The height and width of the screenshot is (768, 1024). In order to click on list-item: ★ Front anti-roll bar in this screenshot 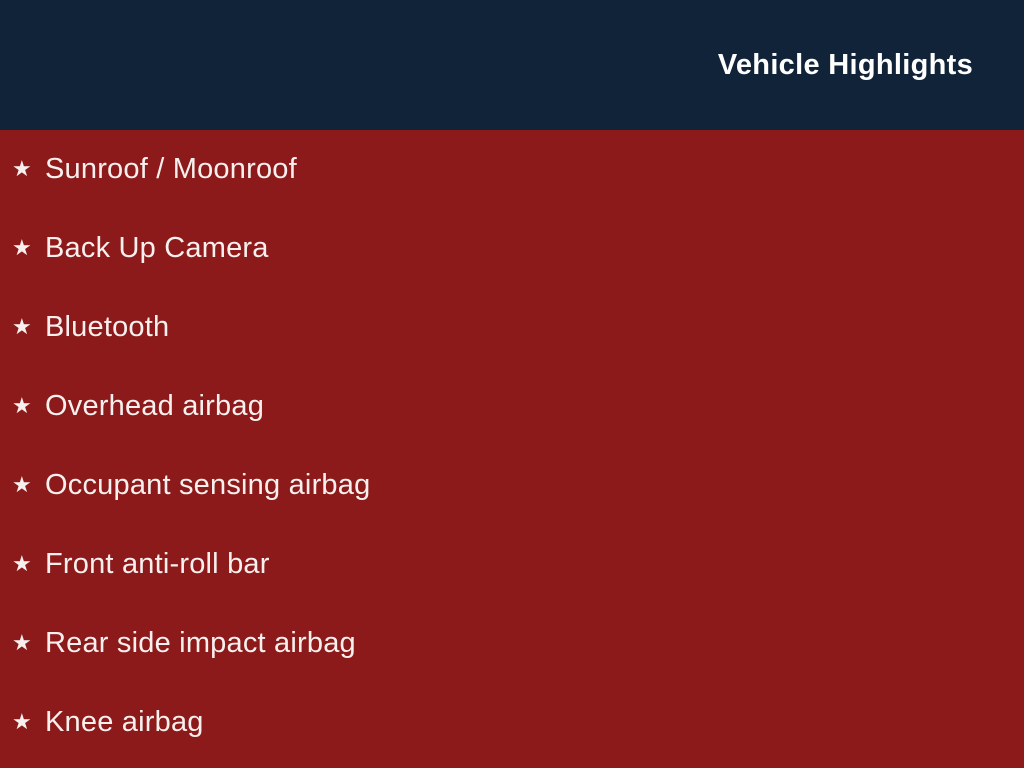, I will do `click(512, 564)`.